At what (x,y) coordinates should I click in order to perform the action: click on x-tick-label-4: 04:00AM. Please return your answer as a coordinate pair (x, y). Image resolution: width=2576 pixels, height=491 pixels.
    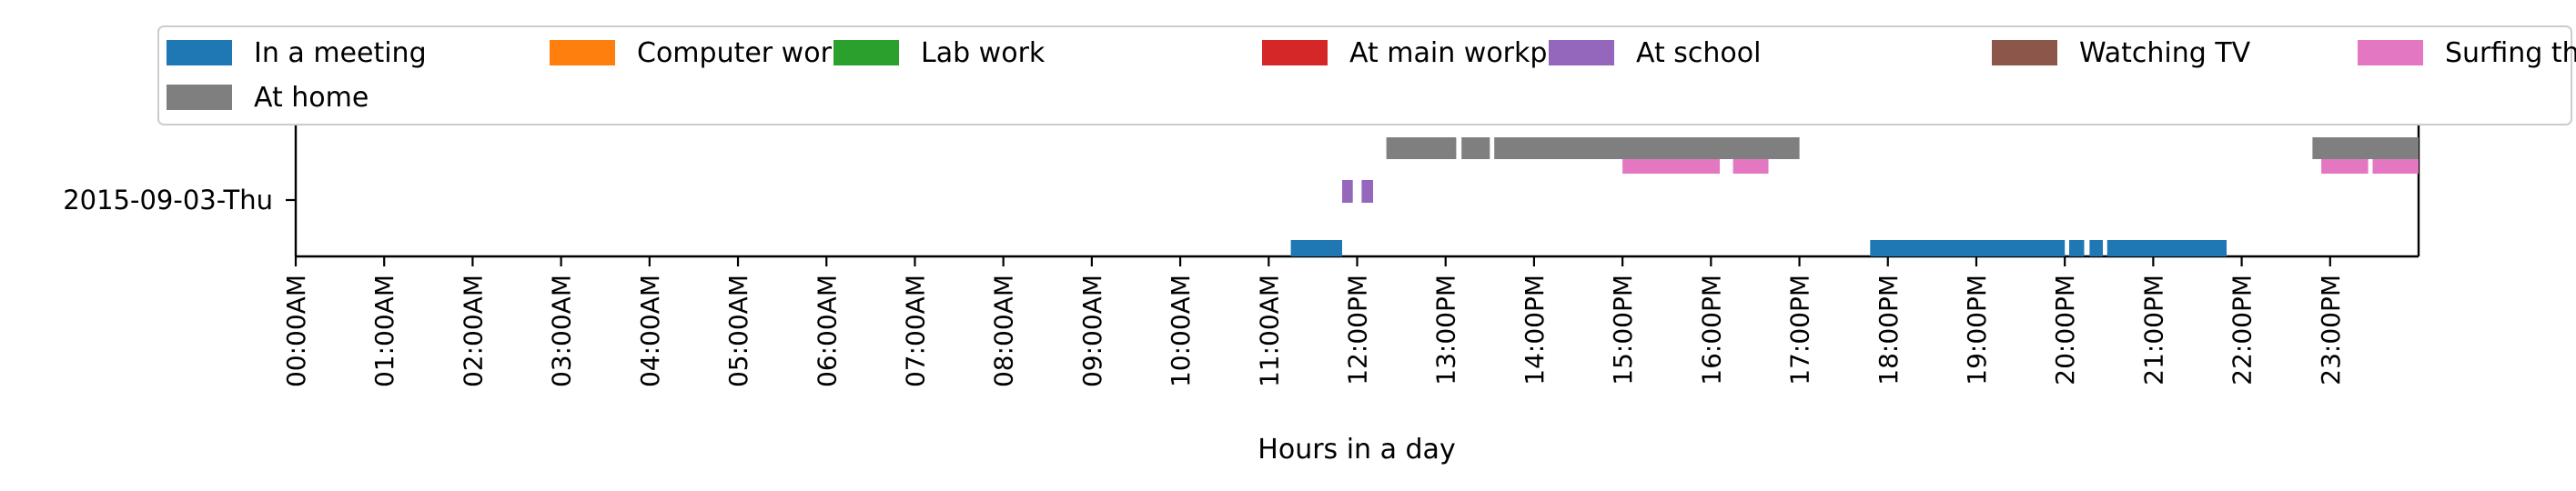
    Looking at the image, I should click on (650, 331).